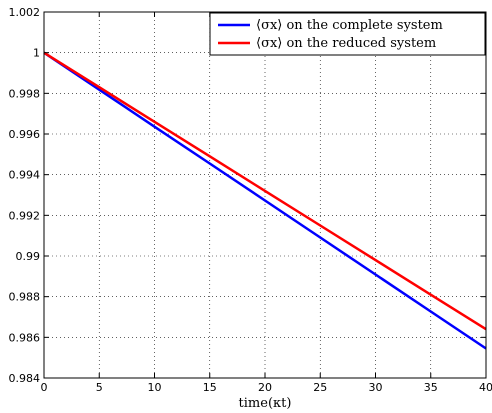  I want to click on y-tick-label: 0.994, so click(25, 175).